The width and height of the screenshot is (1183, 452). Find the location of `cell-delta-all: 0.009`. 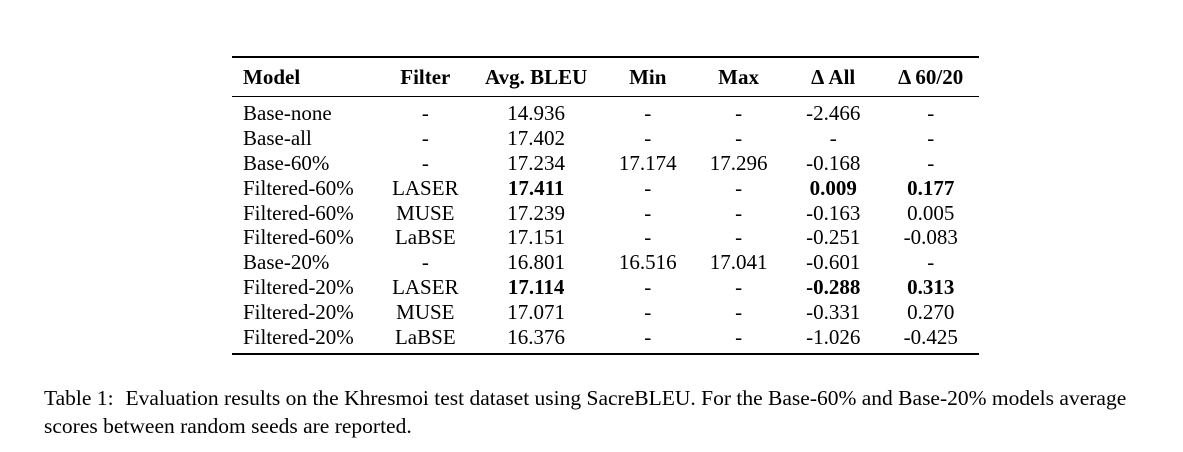

cell-delta-all: 0.009 is located at coordinates (833, 187).